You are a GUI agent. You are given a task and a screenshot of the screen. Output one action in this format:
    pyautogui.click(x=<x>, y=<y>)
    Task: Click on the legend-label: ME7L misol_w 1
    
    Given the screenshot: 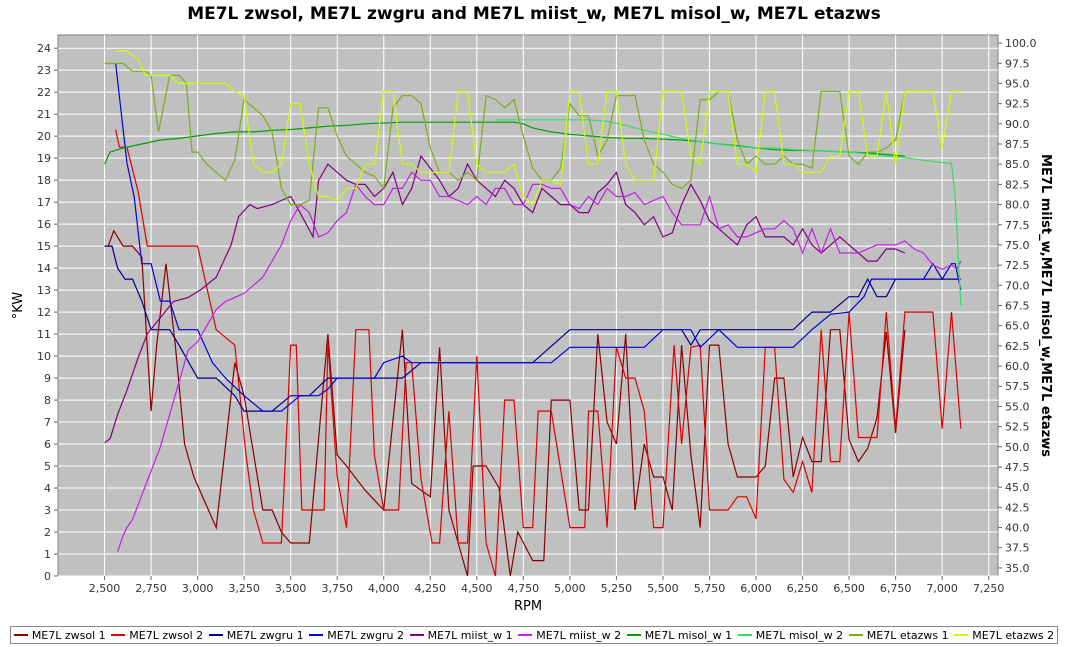 What is the action you would take?
    pyautogui.click(x=688, y=635)
    